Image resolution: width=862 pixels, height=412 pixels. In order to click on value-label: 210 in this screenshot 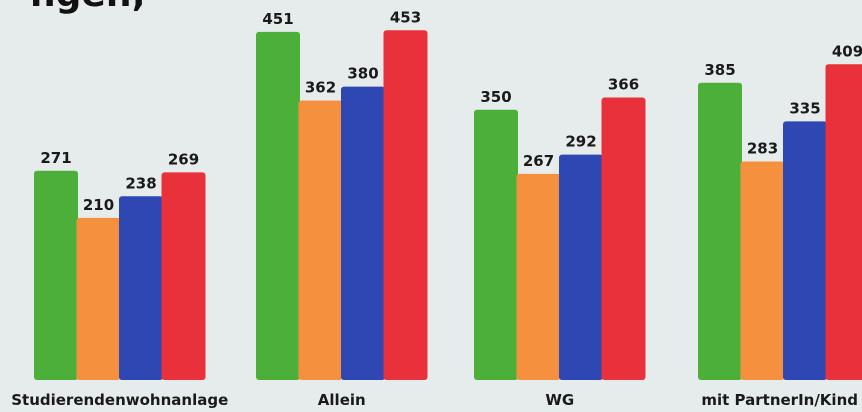, I will do `click(98, 205)`.